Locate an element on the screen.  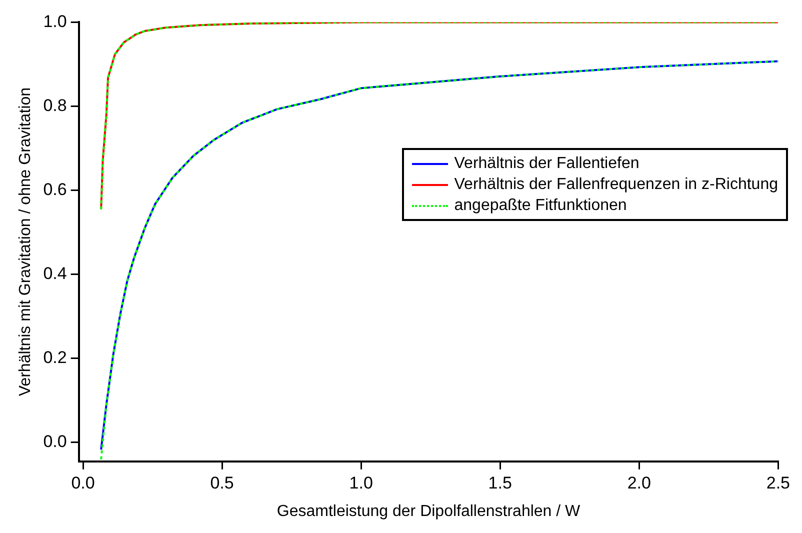
y-tick-label: 0.8 is located at coordinates (55, 105).